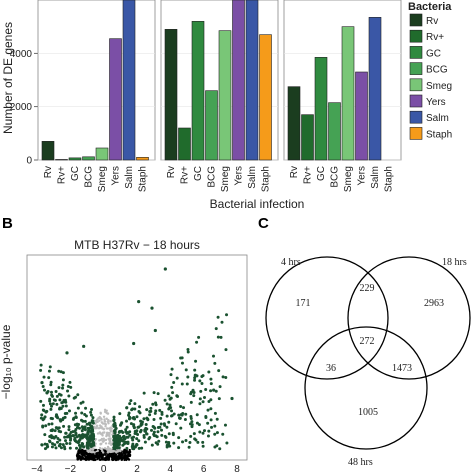 Image resolution: width=474 pixels, height=474 pixels. Describe the element at coordinates (71, 469) in the screenshot. I see `x-tick-label: −2` at that location.